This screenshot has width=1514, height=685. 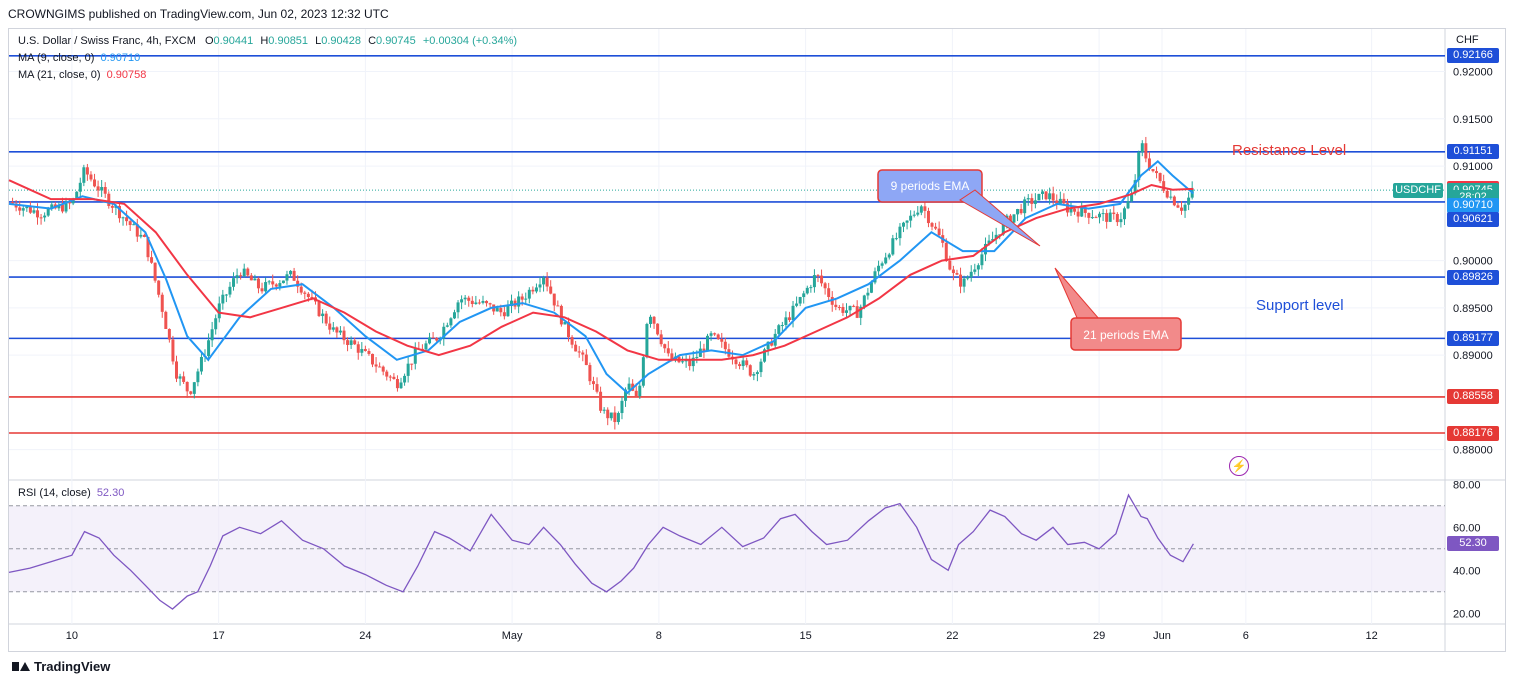 I want to click on symbol-name: U.S. Dollar / Swiss Franc, 4h, FXCM, so click(x=107, y=41).